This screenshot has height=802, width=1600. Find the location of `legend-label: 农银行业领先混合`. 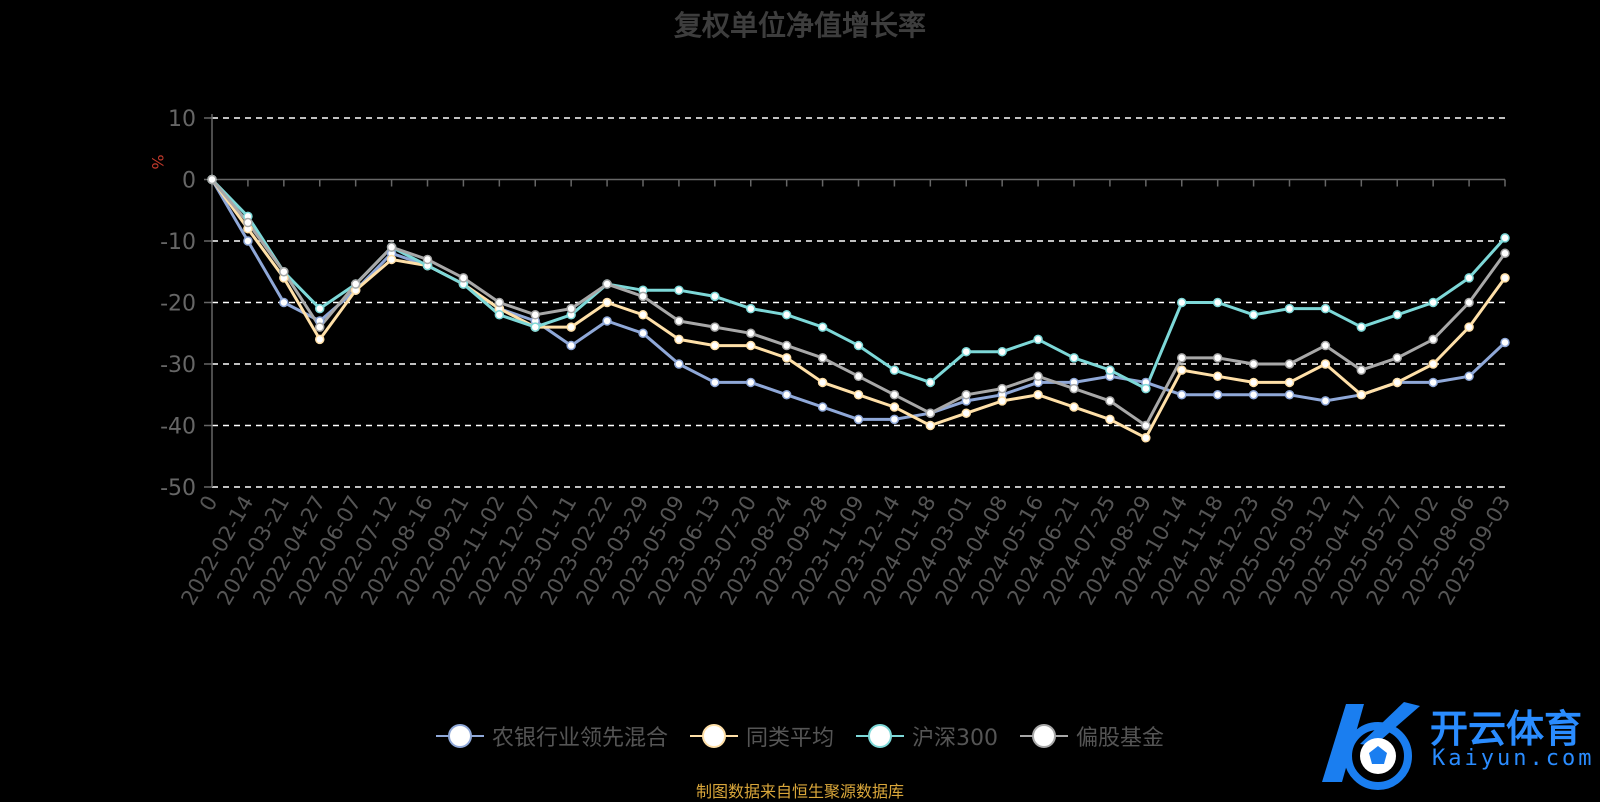

legend-label: 农银行业领先混合 is located at coordinates (579, 738).